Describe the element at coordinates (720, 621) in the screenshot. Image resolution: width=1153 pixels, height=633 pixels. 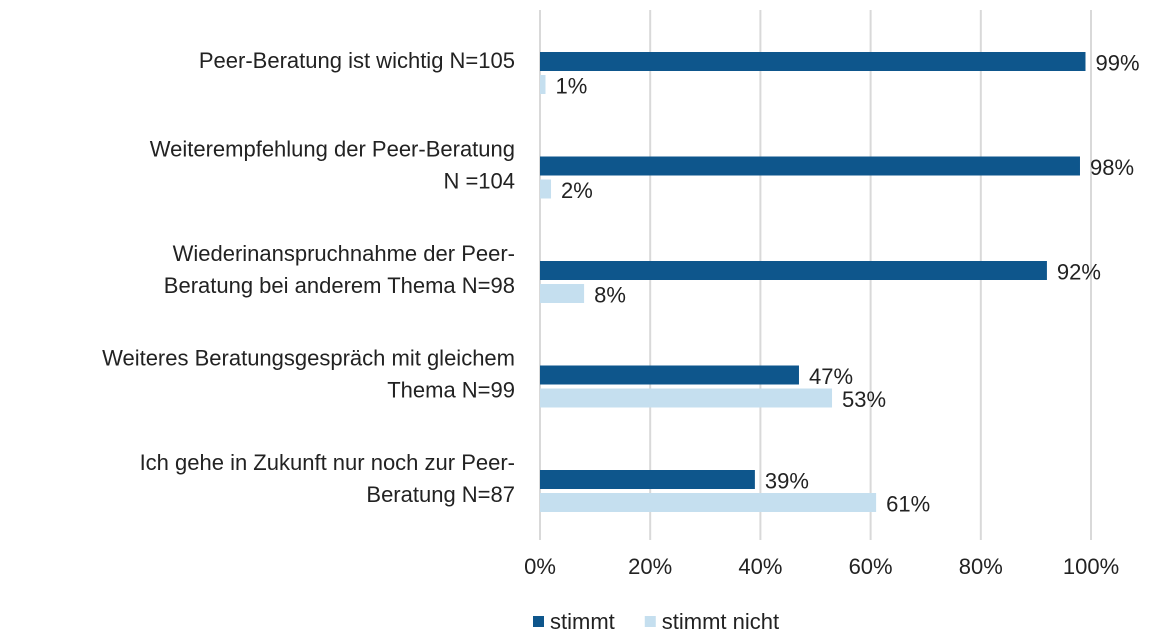
I see `legend-label: stimmt nicht` at that location.